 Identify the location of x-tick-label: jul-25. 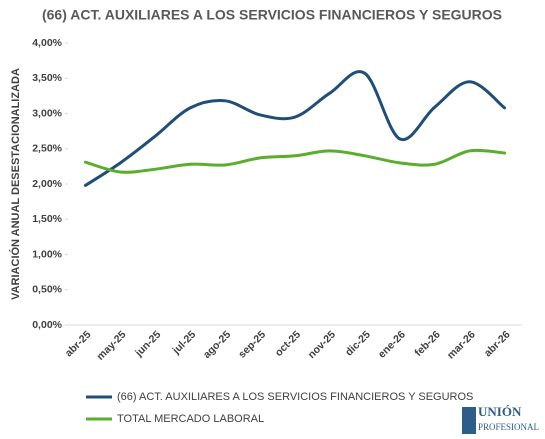
(184, 342).